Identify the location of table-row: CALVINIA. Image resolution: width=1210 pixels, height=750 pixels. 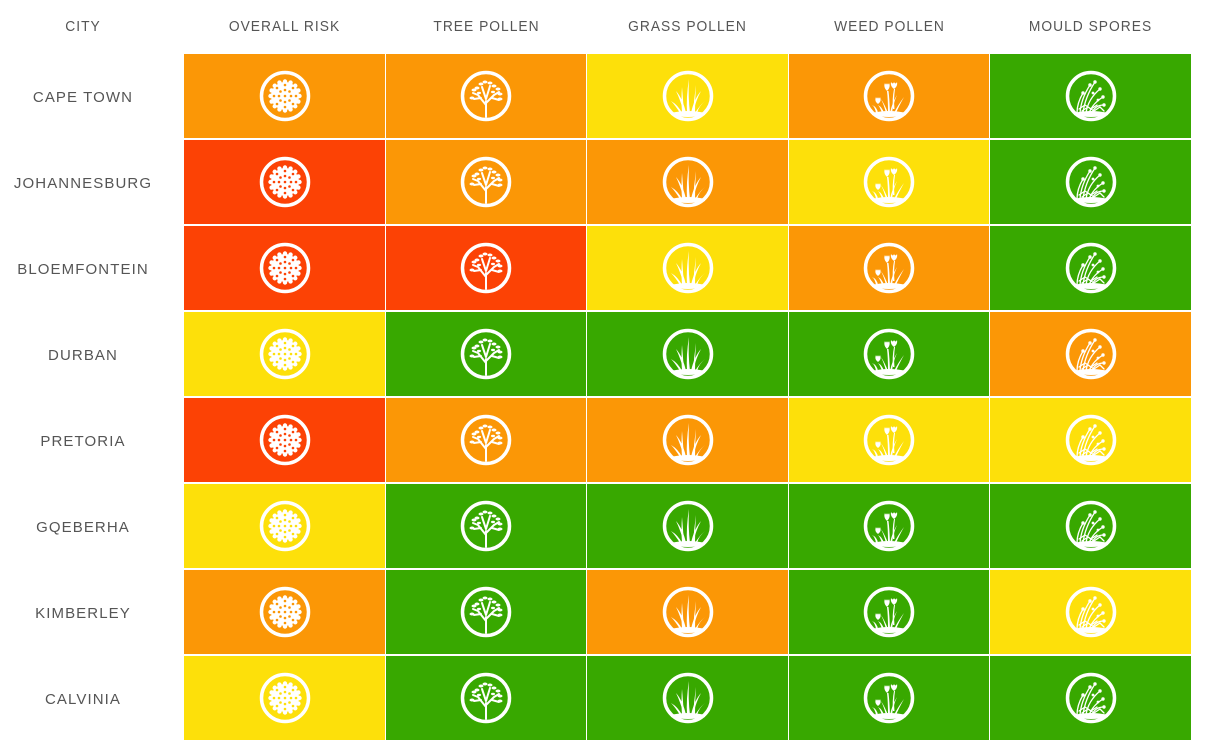
(605, 699).